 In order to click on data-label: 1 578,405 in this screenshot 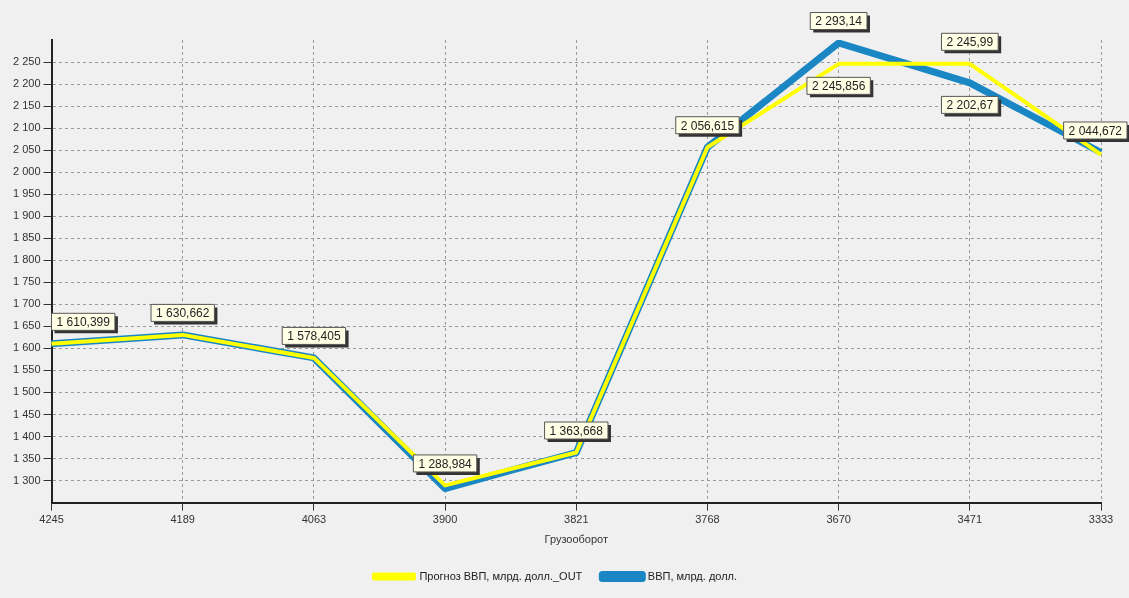, I will do `click(314, 336)`.